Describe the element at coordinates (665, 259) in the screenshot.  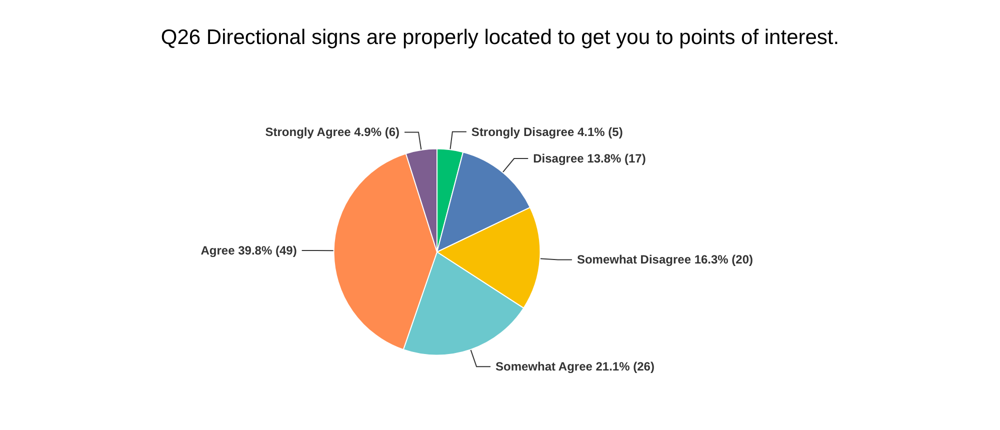
I see `slice-label: Somewhat Disagree 16.3% (20)` at that location.